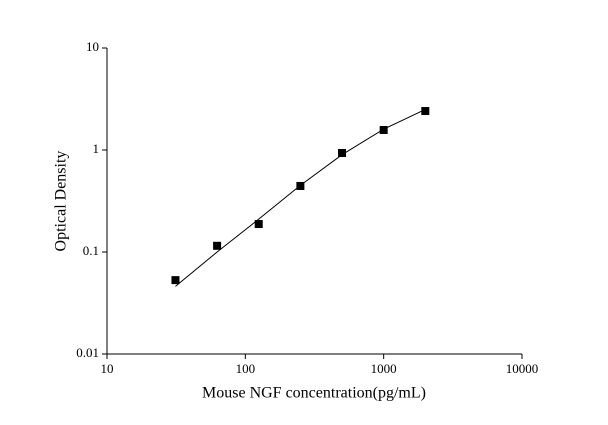  I want to click on y-tick-label: 1, so click(96, 148).